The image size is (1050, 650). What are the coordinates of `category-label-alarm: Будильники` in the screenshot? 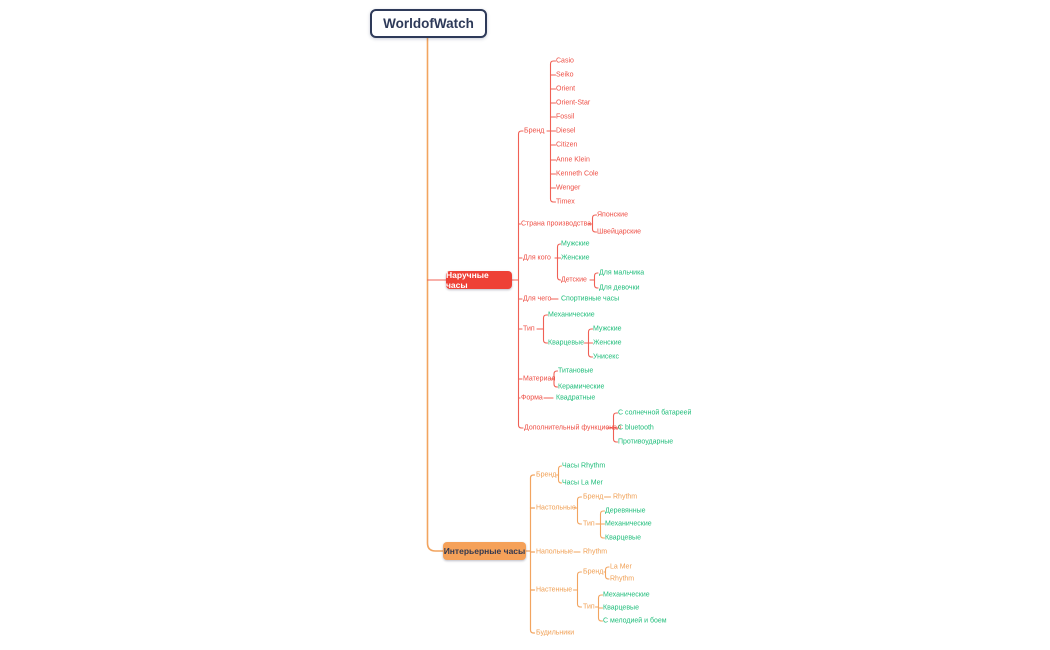 It's located at (555, 633).